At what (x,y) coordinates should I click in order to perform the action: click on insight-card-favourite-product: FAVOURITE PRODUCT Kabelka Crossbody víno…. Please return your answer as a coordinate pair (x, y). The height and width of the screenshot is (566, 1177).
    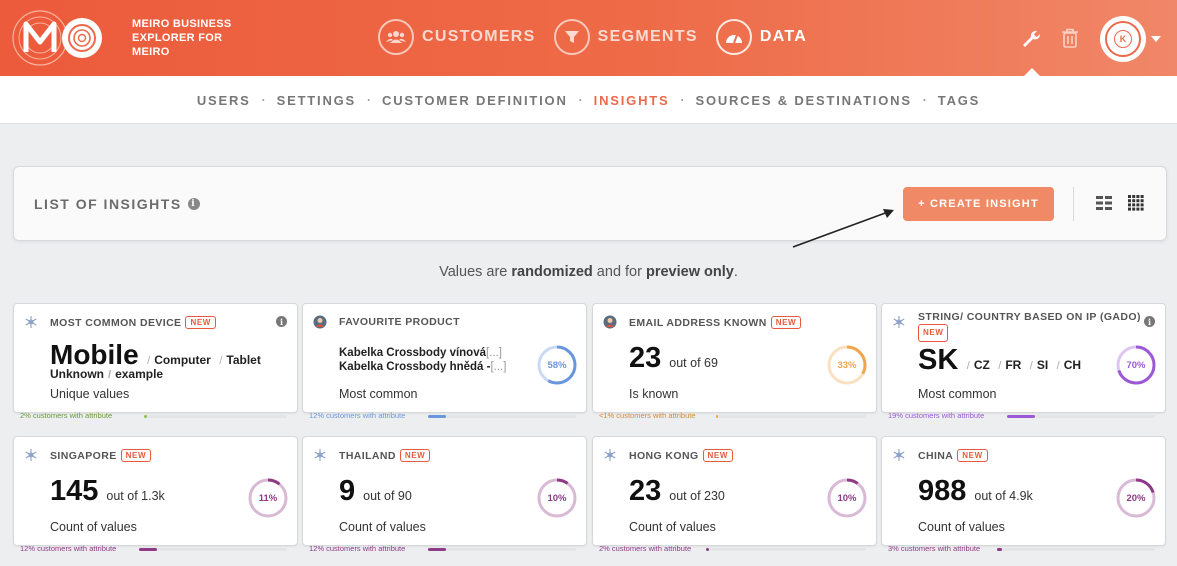
    Looking at the image, I should click on (444, 361).